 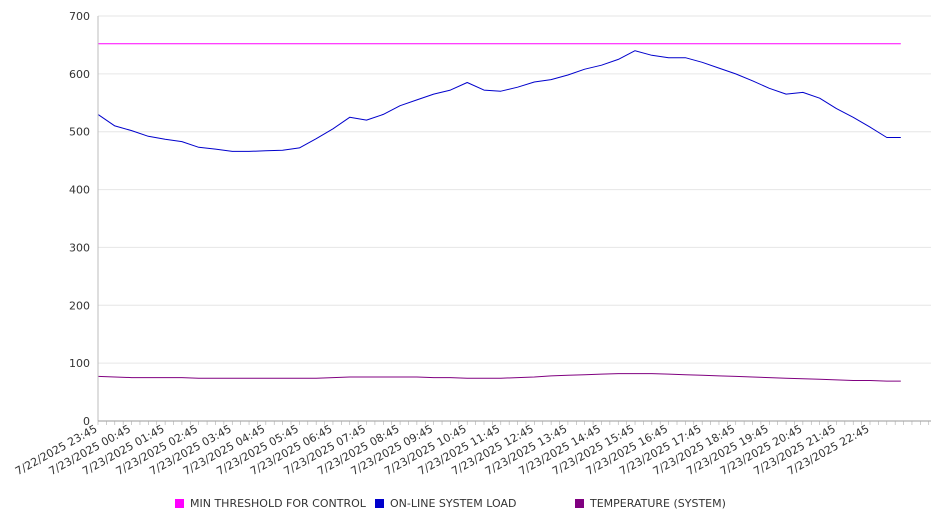 I want to click on legend-item-system-load: ON-LINE SYSTEM LOAD, so click(x=445, y=503).